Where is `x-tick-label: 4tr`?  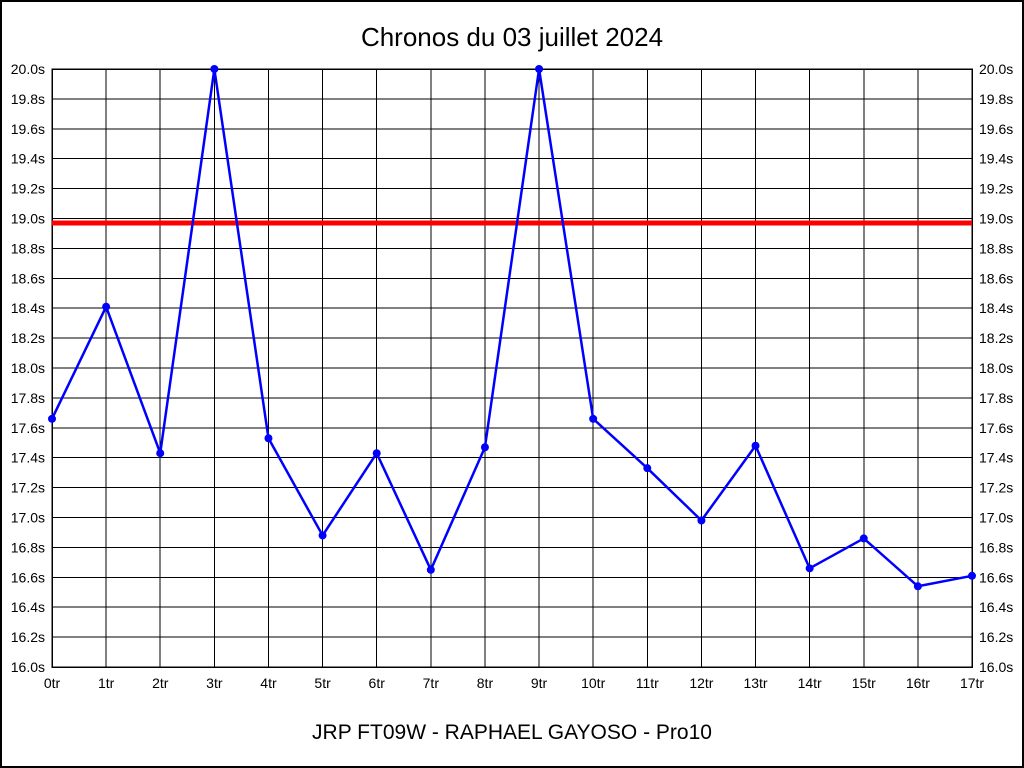
x-tick-label: 4tr is located at coordinates (268, 683).